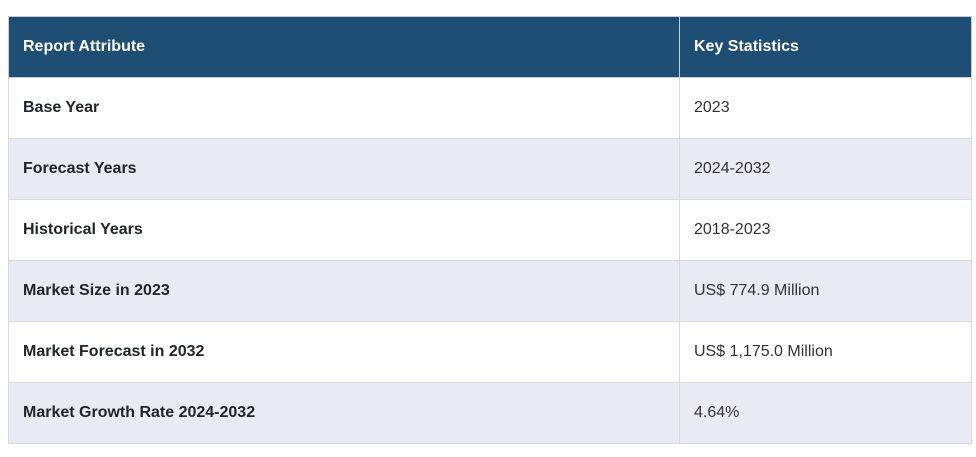  I want to click on attribute-cell: Market Forecast in 2032, so click(344, 352).